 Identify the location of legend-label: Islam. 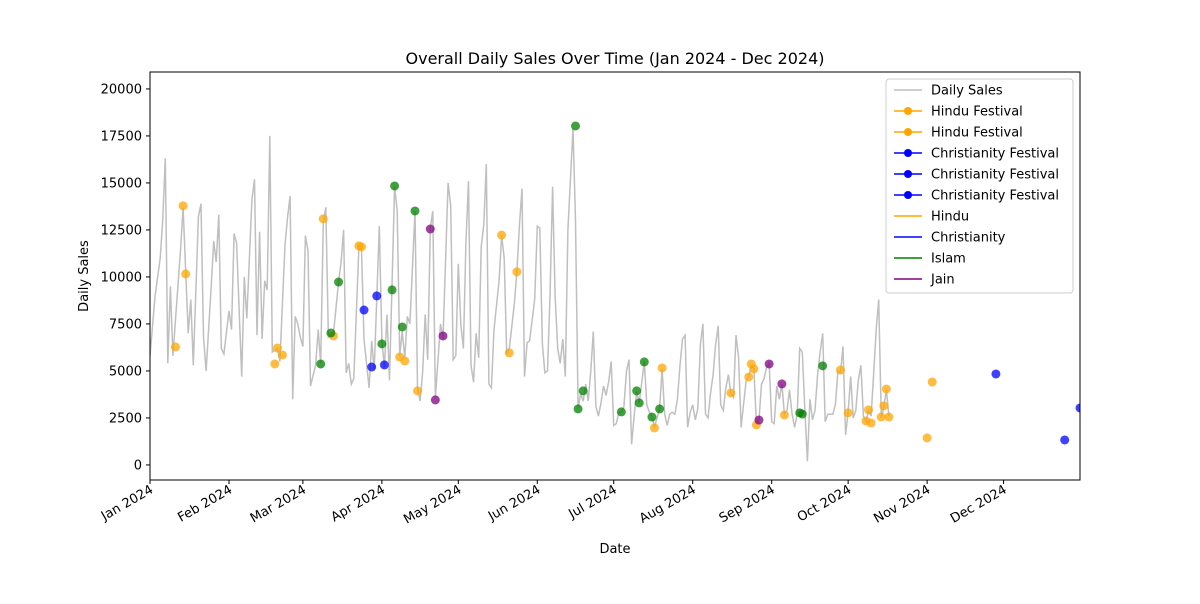
(948, 259).